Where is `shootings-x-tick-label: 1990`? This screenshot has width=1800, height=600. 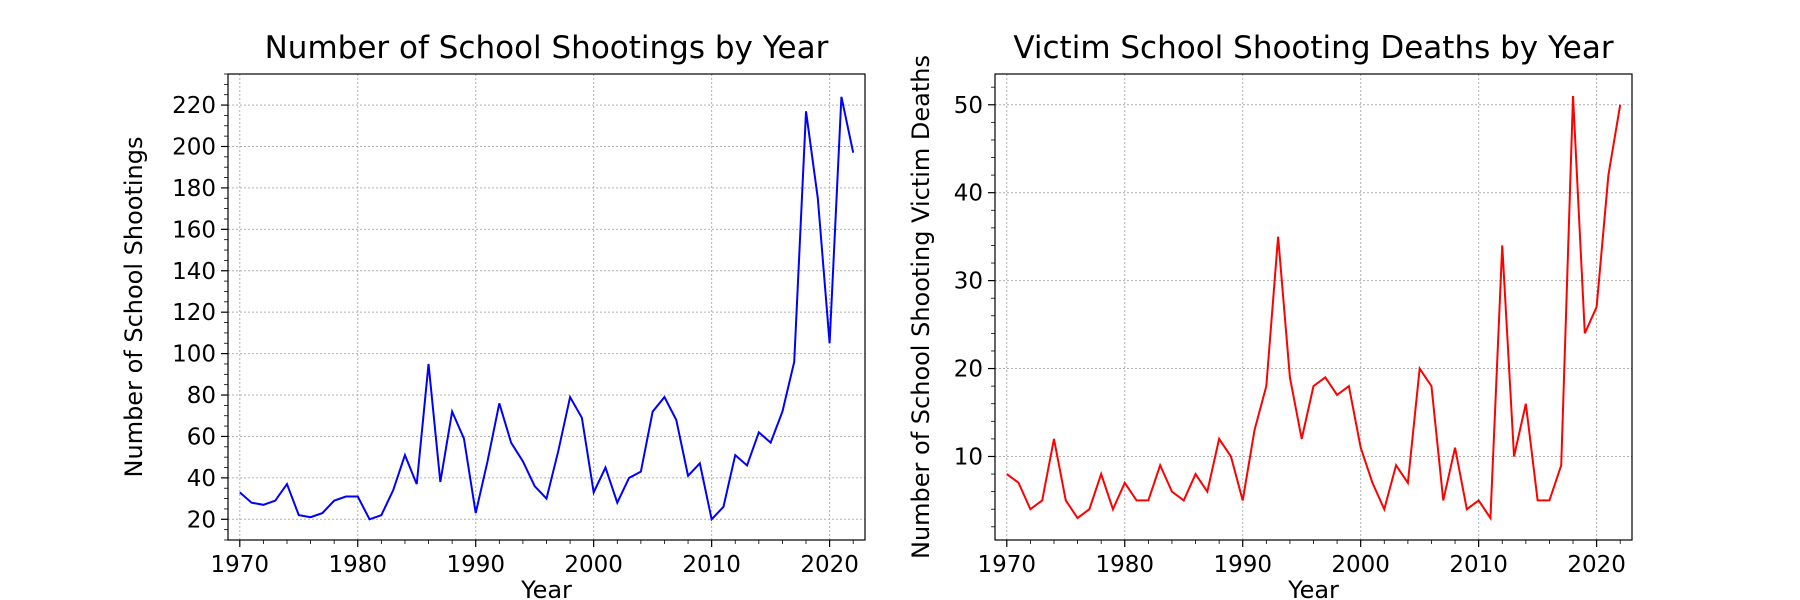
shootings-x-tick-label: 1990 is located at coordinates (475, 565).